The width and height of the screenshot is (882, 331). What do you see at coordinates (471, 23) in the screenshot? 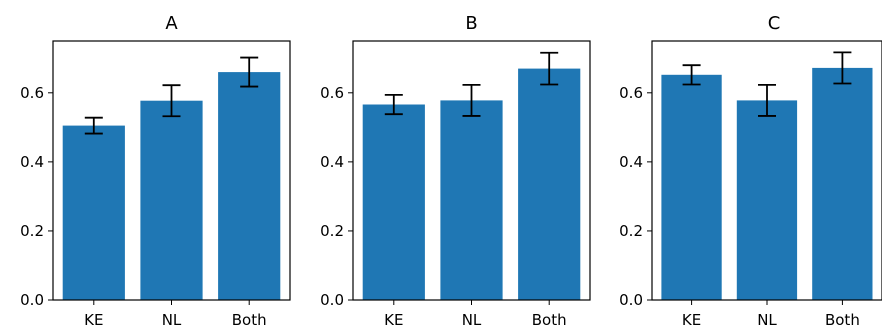
I see `chart-title: B` at bounding box center [471, 23].